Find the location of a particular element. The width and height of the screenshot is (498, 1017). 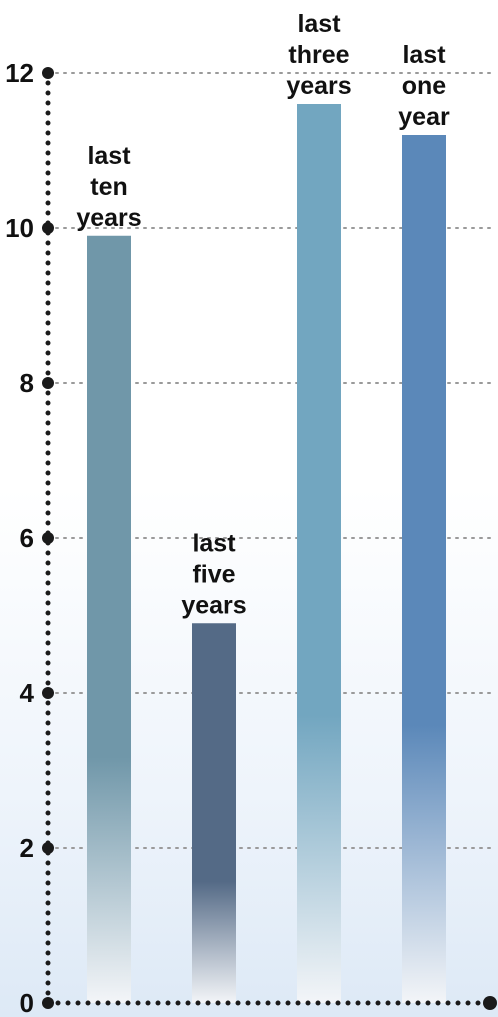

y-tick-label: 6 is located at coordinates (27, 538).